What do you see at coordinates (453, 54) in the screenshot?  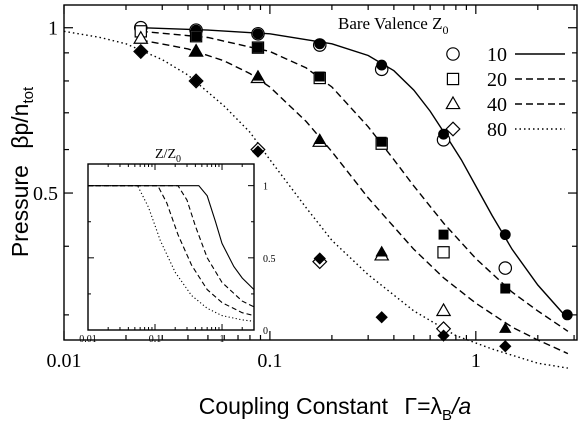 I see `legend-marker-z10` at bounding box center [453, 54].